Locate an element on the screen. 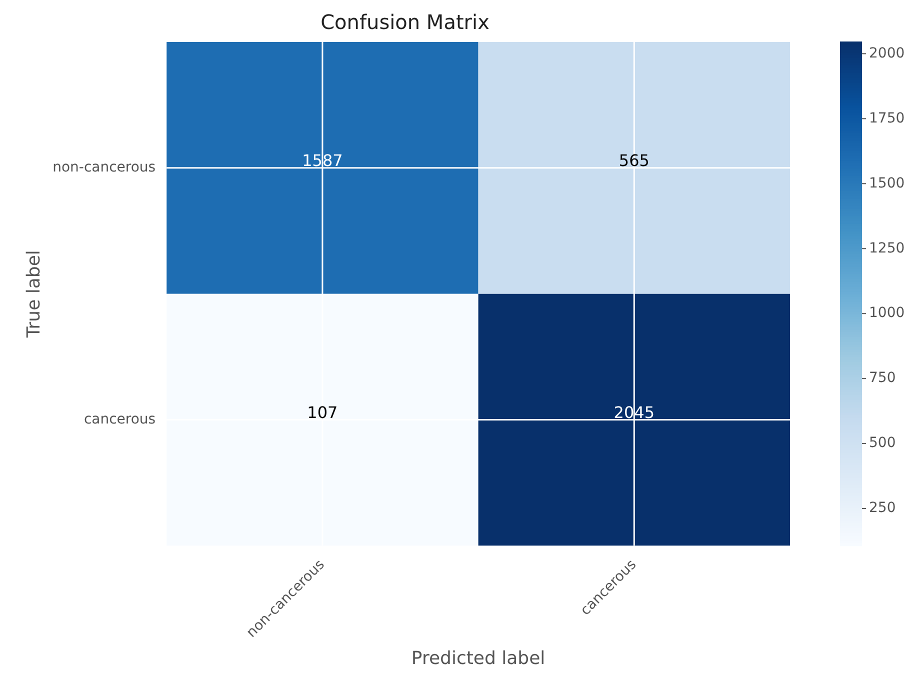  color-bar-label: 250 is located at coordinates (882, 508).